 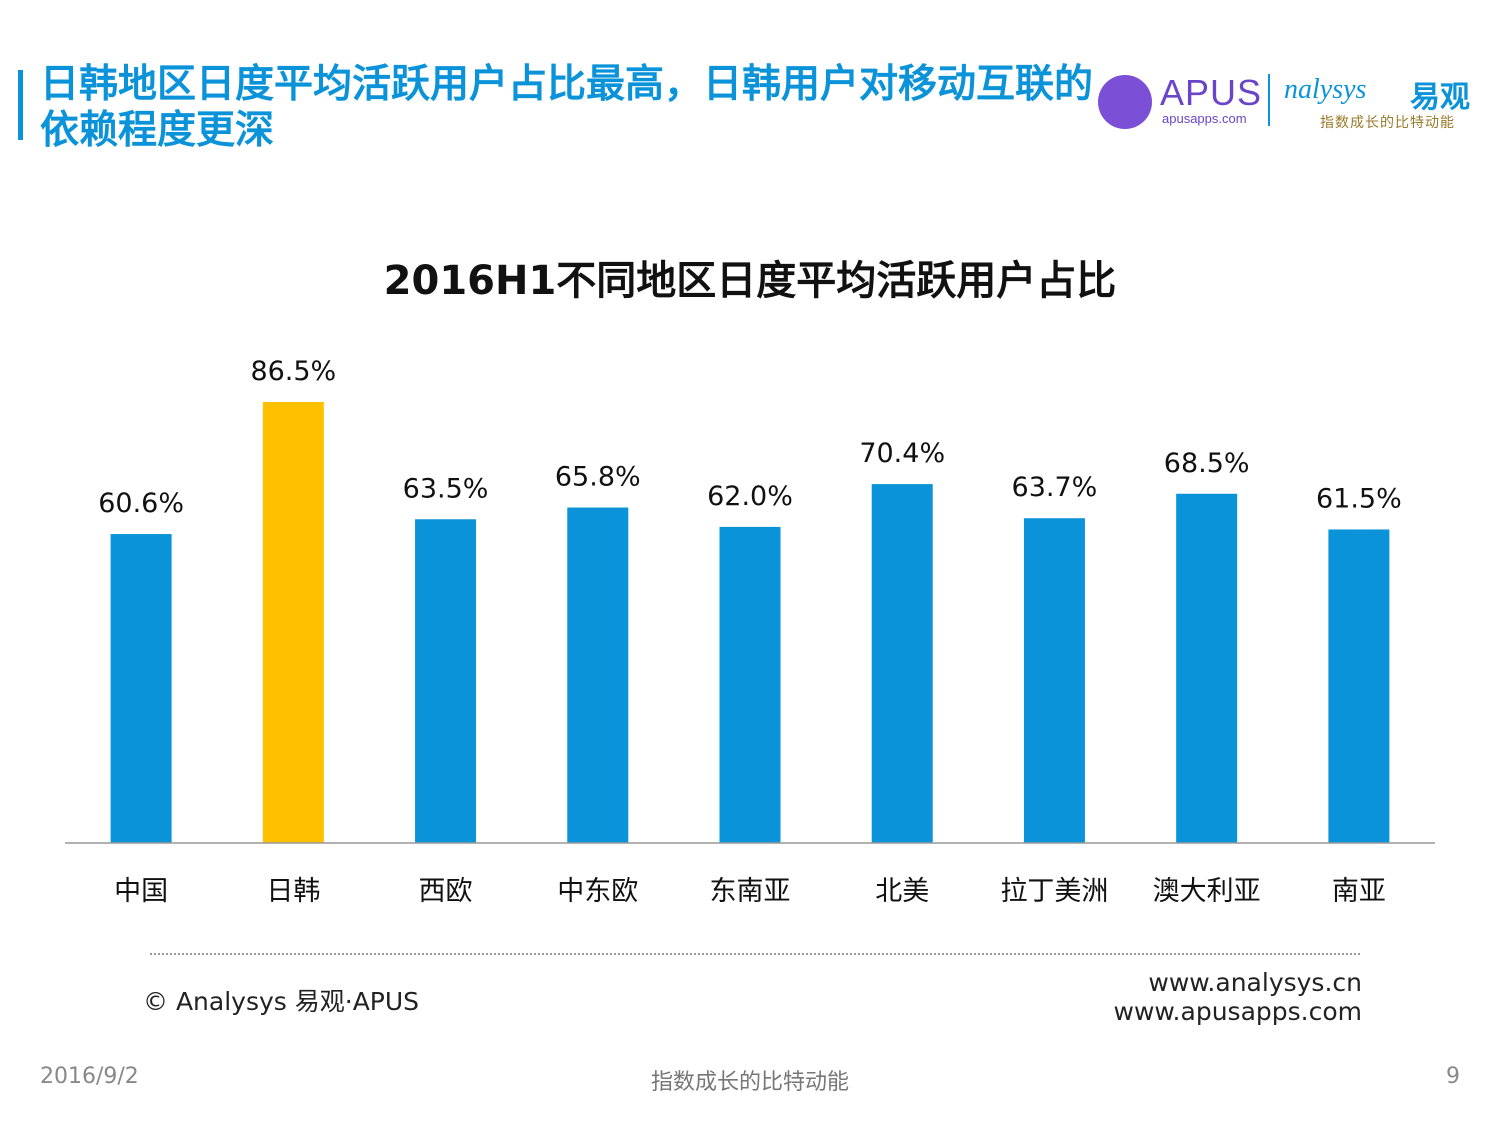 I want to click on title-accent-bar, so click(x=20, y=105).